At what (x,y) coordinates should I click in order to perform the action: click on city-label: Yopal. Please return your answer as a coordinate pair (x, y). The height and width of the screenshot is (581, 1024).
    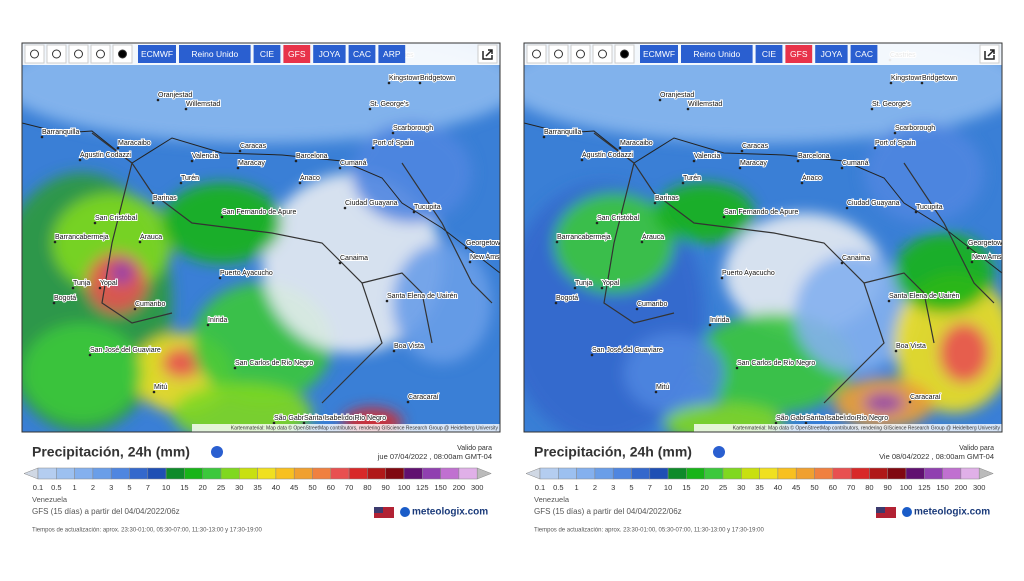
    Looking at the image, I should click on (611, 283).